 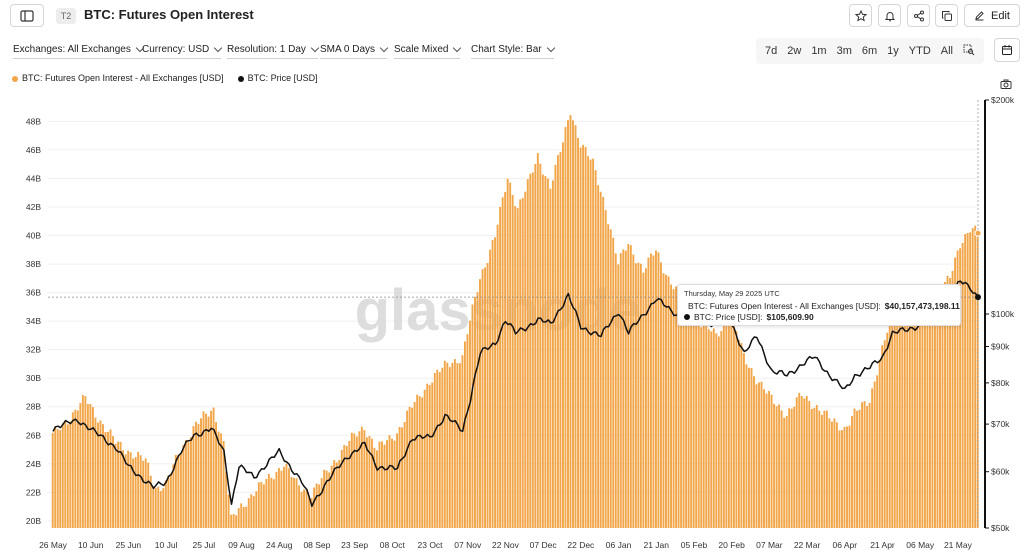 What do you see at coordinates (15, 78) in the screenshot?
I see `legend-swatch-open-interest` at bounding box center [15, 78].